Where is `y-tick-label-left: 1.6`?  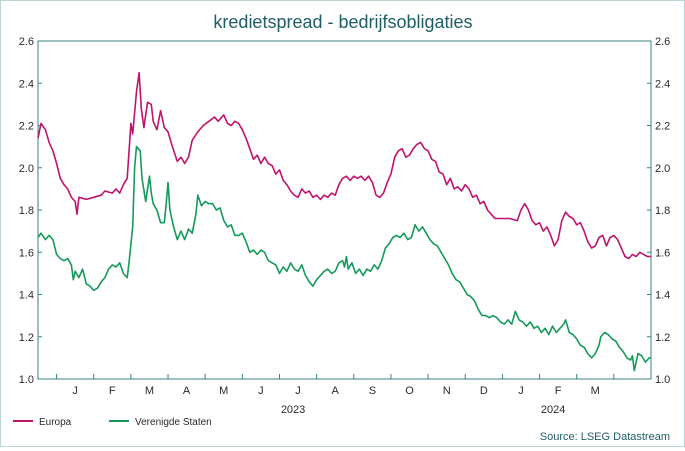 y-tick-label-left: 1.6 is located at coordinates (26, 253).